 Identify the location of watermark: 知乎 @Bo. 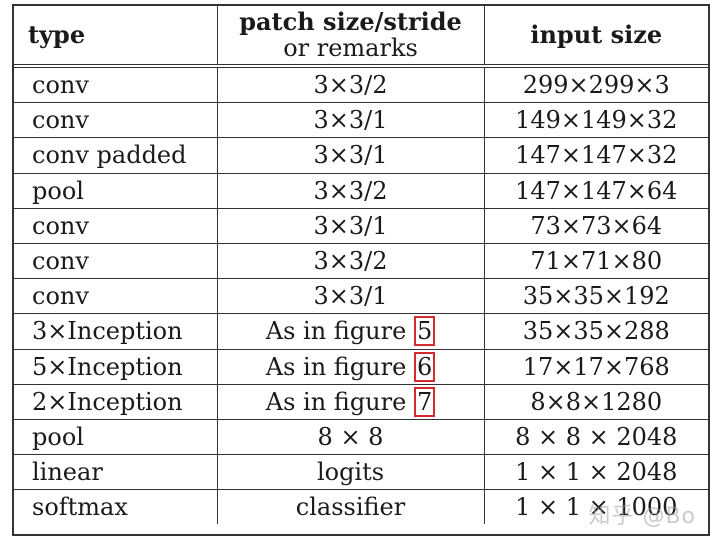
(642, 516).